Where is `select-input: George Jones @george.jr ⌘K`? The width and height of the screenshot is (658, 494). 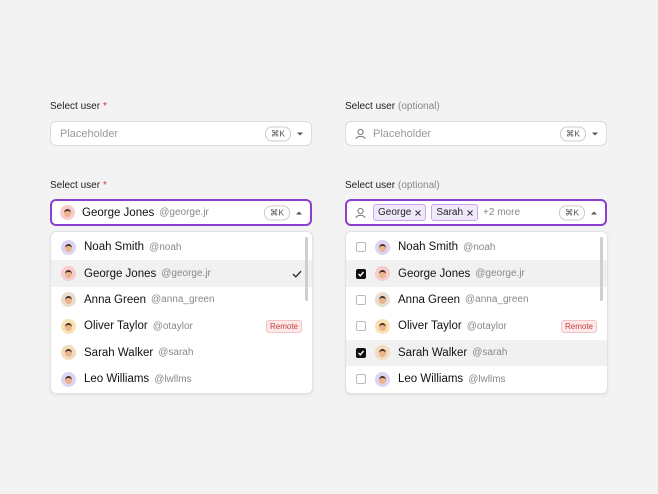 select-input: George Jones @george.jr ⌘K is located at coordinates (181, 212).